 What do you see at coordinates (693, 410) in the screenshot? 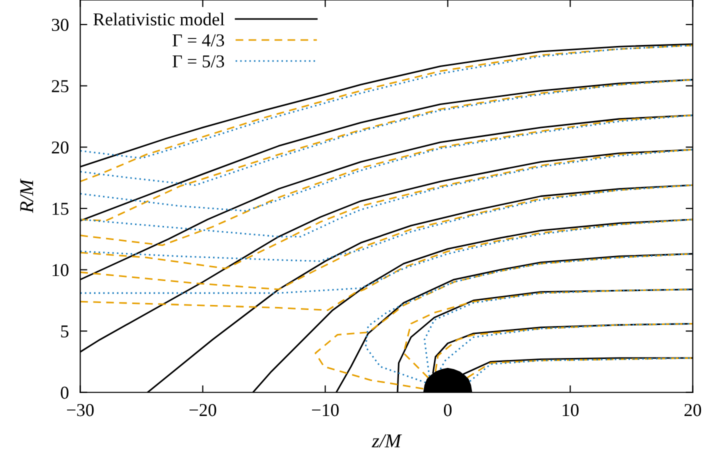
I see `x-tick-label: 20` at bounding box center [693, 410].